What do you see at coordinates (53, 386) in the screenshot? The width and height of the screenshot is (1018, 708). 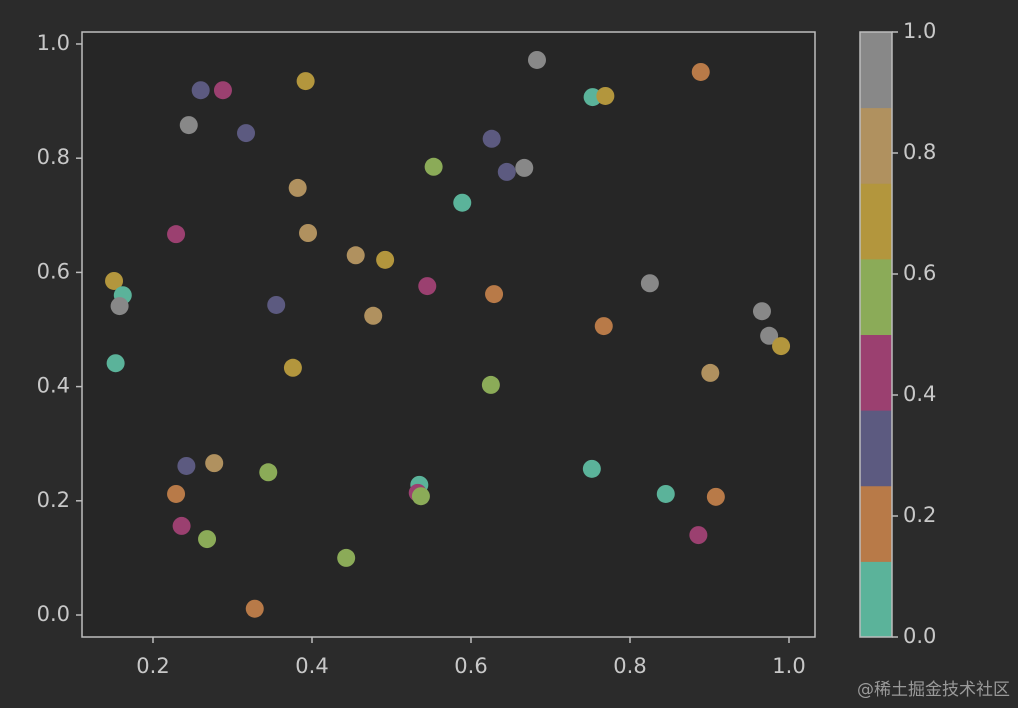 I see `y-tick-label: 0.4` at bounding box center [53, 386].